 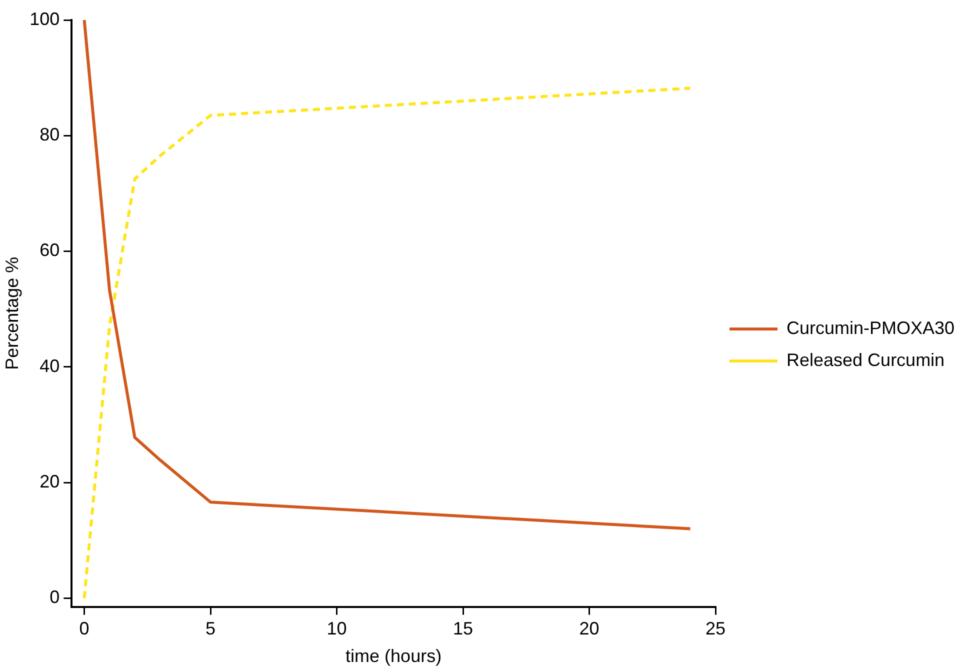 I want to click on y-tick-label: 80, so click(x=50, y=134).